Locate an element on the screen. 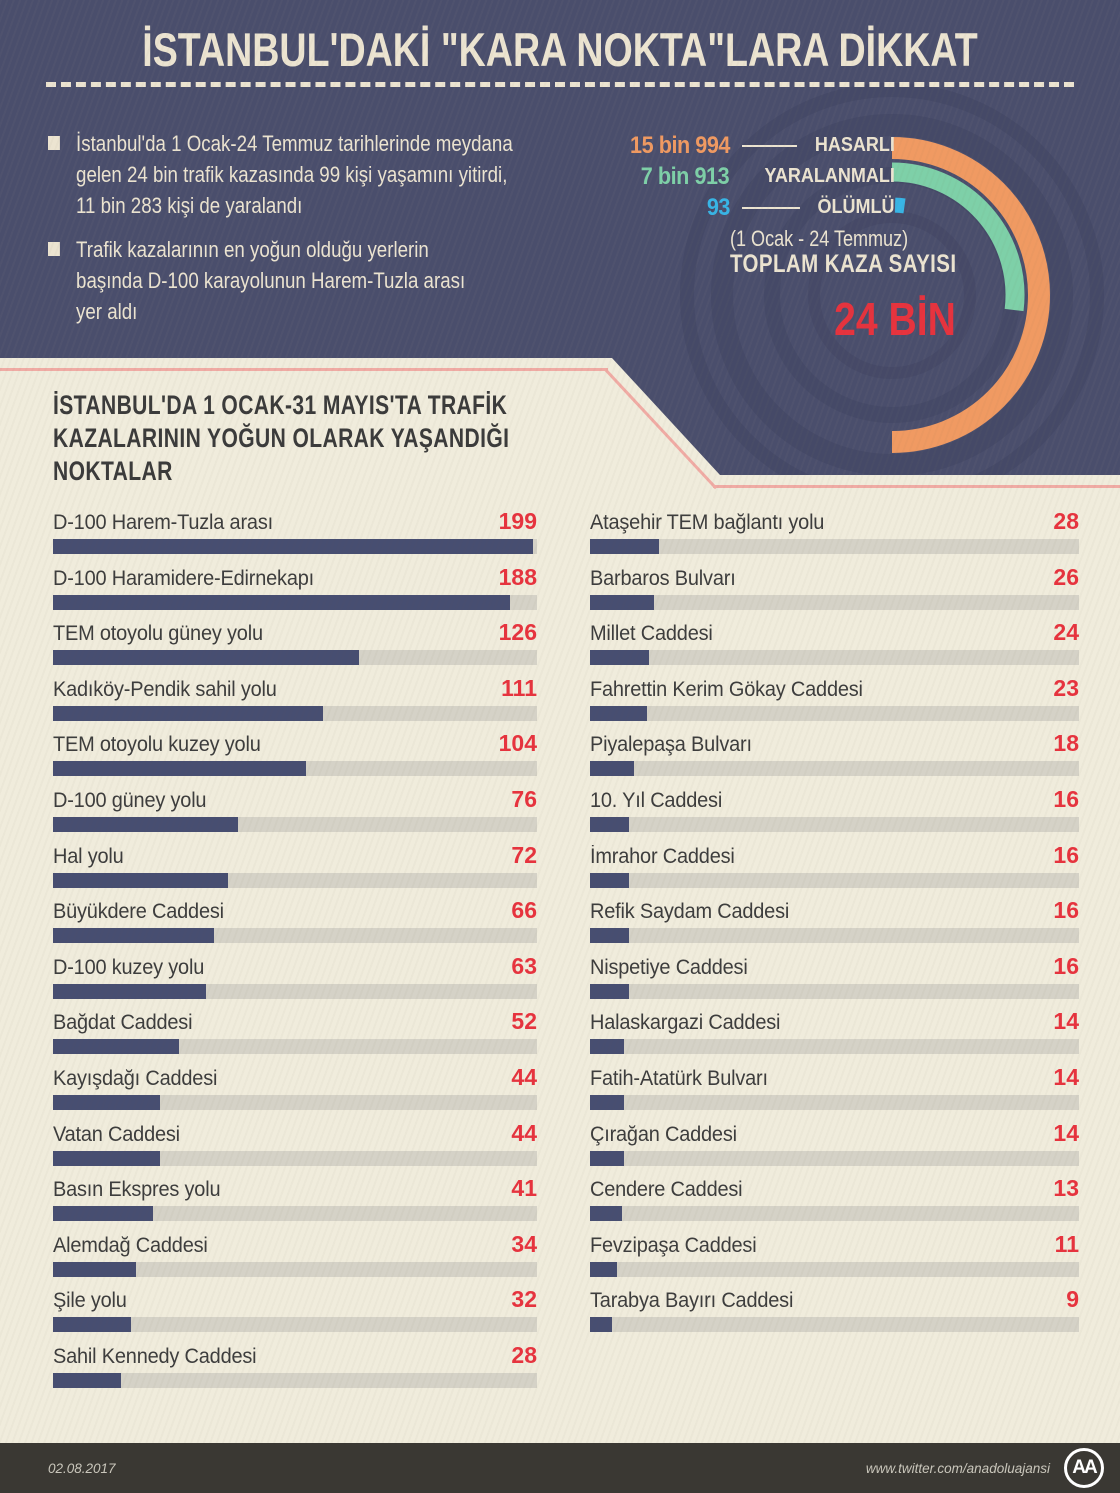 This screenshot has height=1493, width=1120. accent-line-horizontal-right is located at coordinates (916, 486).